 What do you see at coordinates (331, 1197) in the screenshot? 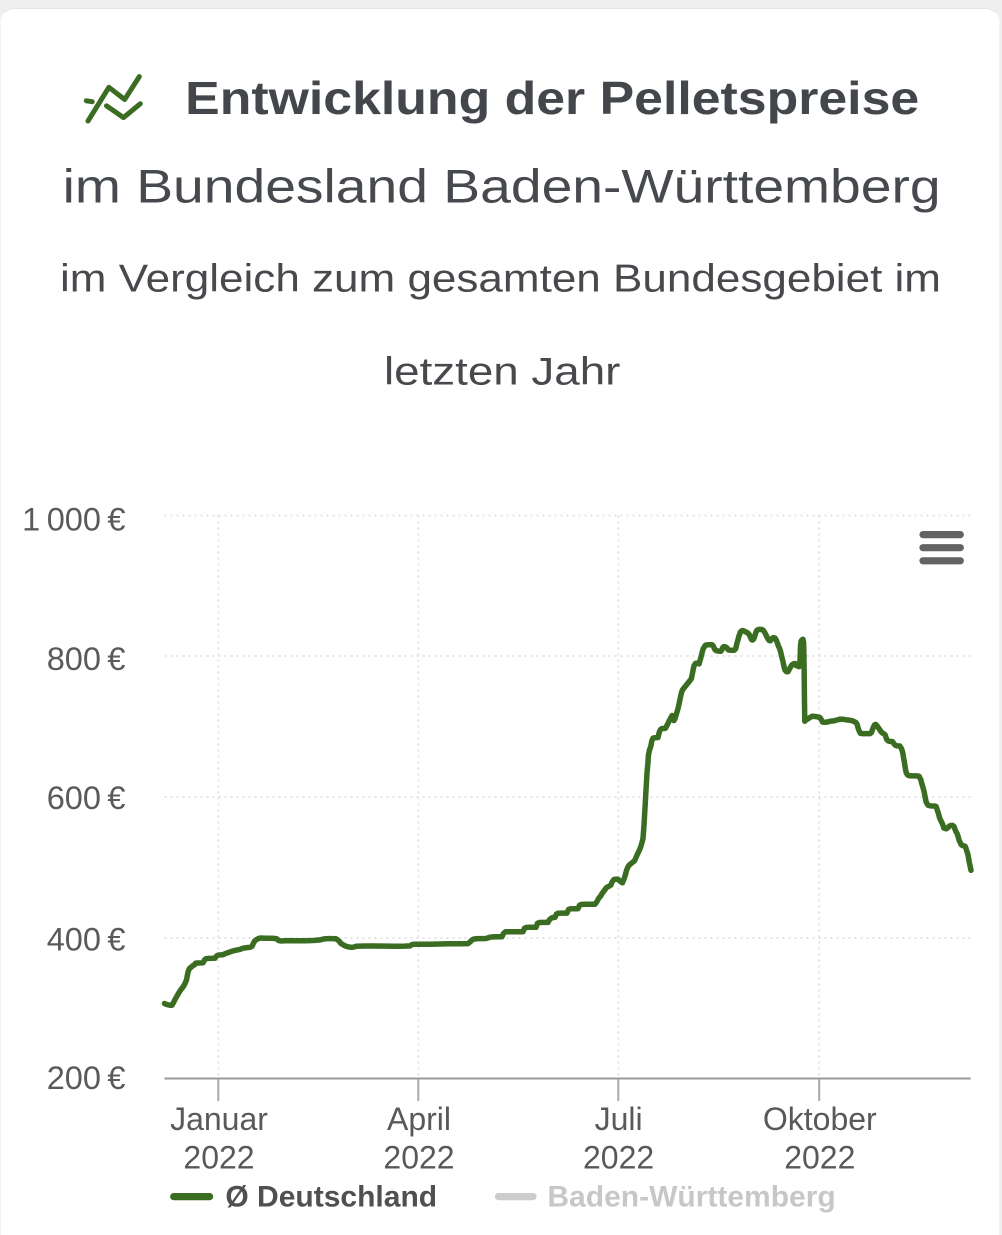
I see `svg-text: Ø Deutschland` at bounding box center [331, 1197].